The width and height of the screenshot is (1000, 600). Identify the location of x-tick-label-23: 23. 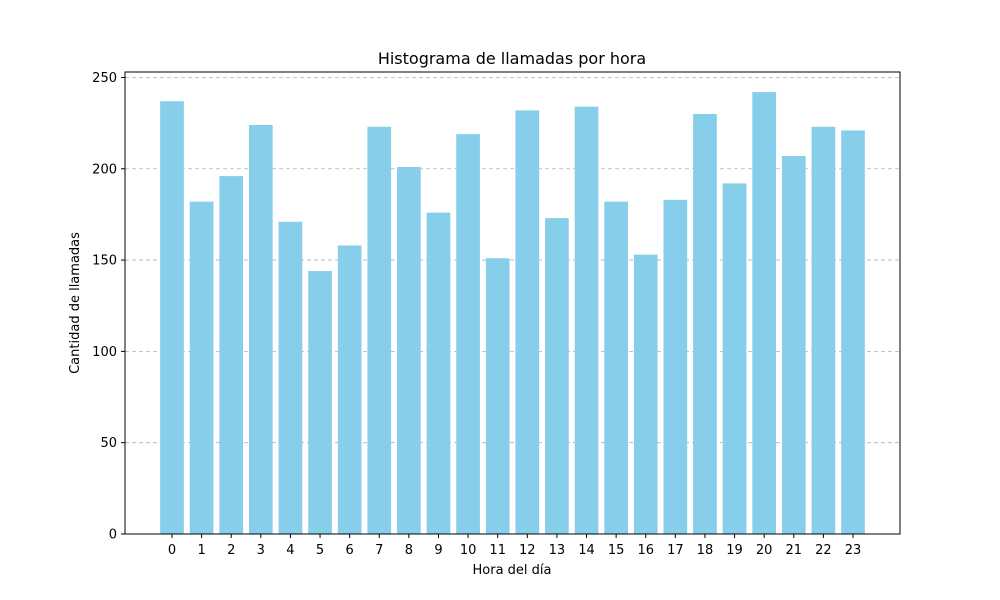
(853, 550).